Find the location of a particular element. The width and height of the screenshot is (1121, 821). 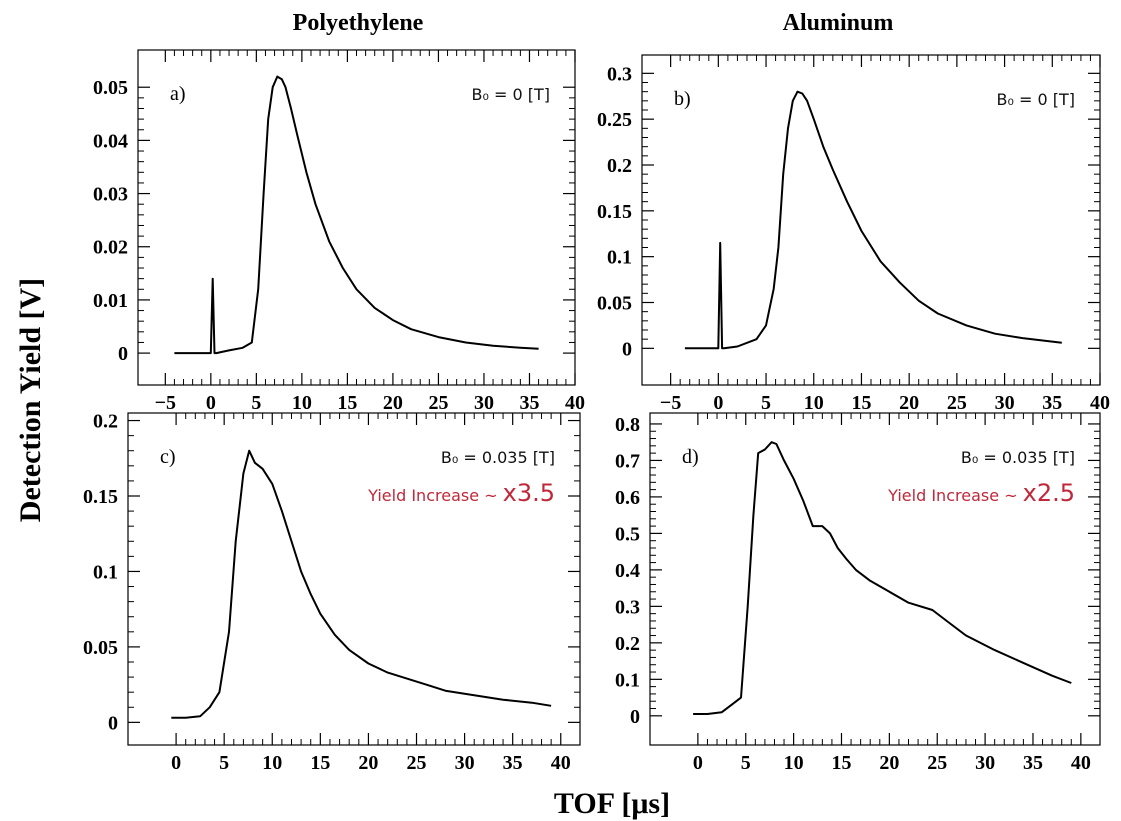

y-tick-label: 0.8 is located at coordinates (627, 425).